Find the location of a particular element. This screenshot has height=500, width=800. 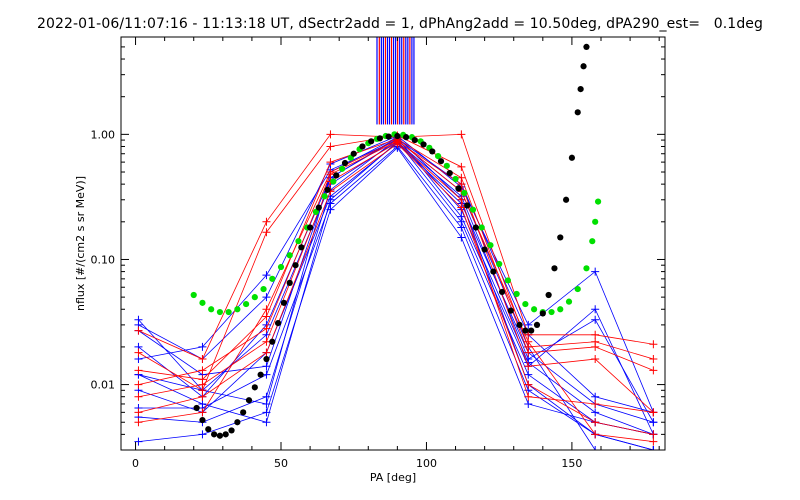

y-axis-label: nflux [#/(cm2 s sr MeV)] is located at coordinates (80, 243).